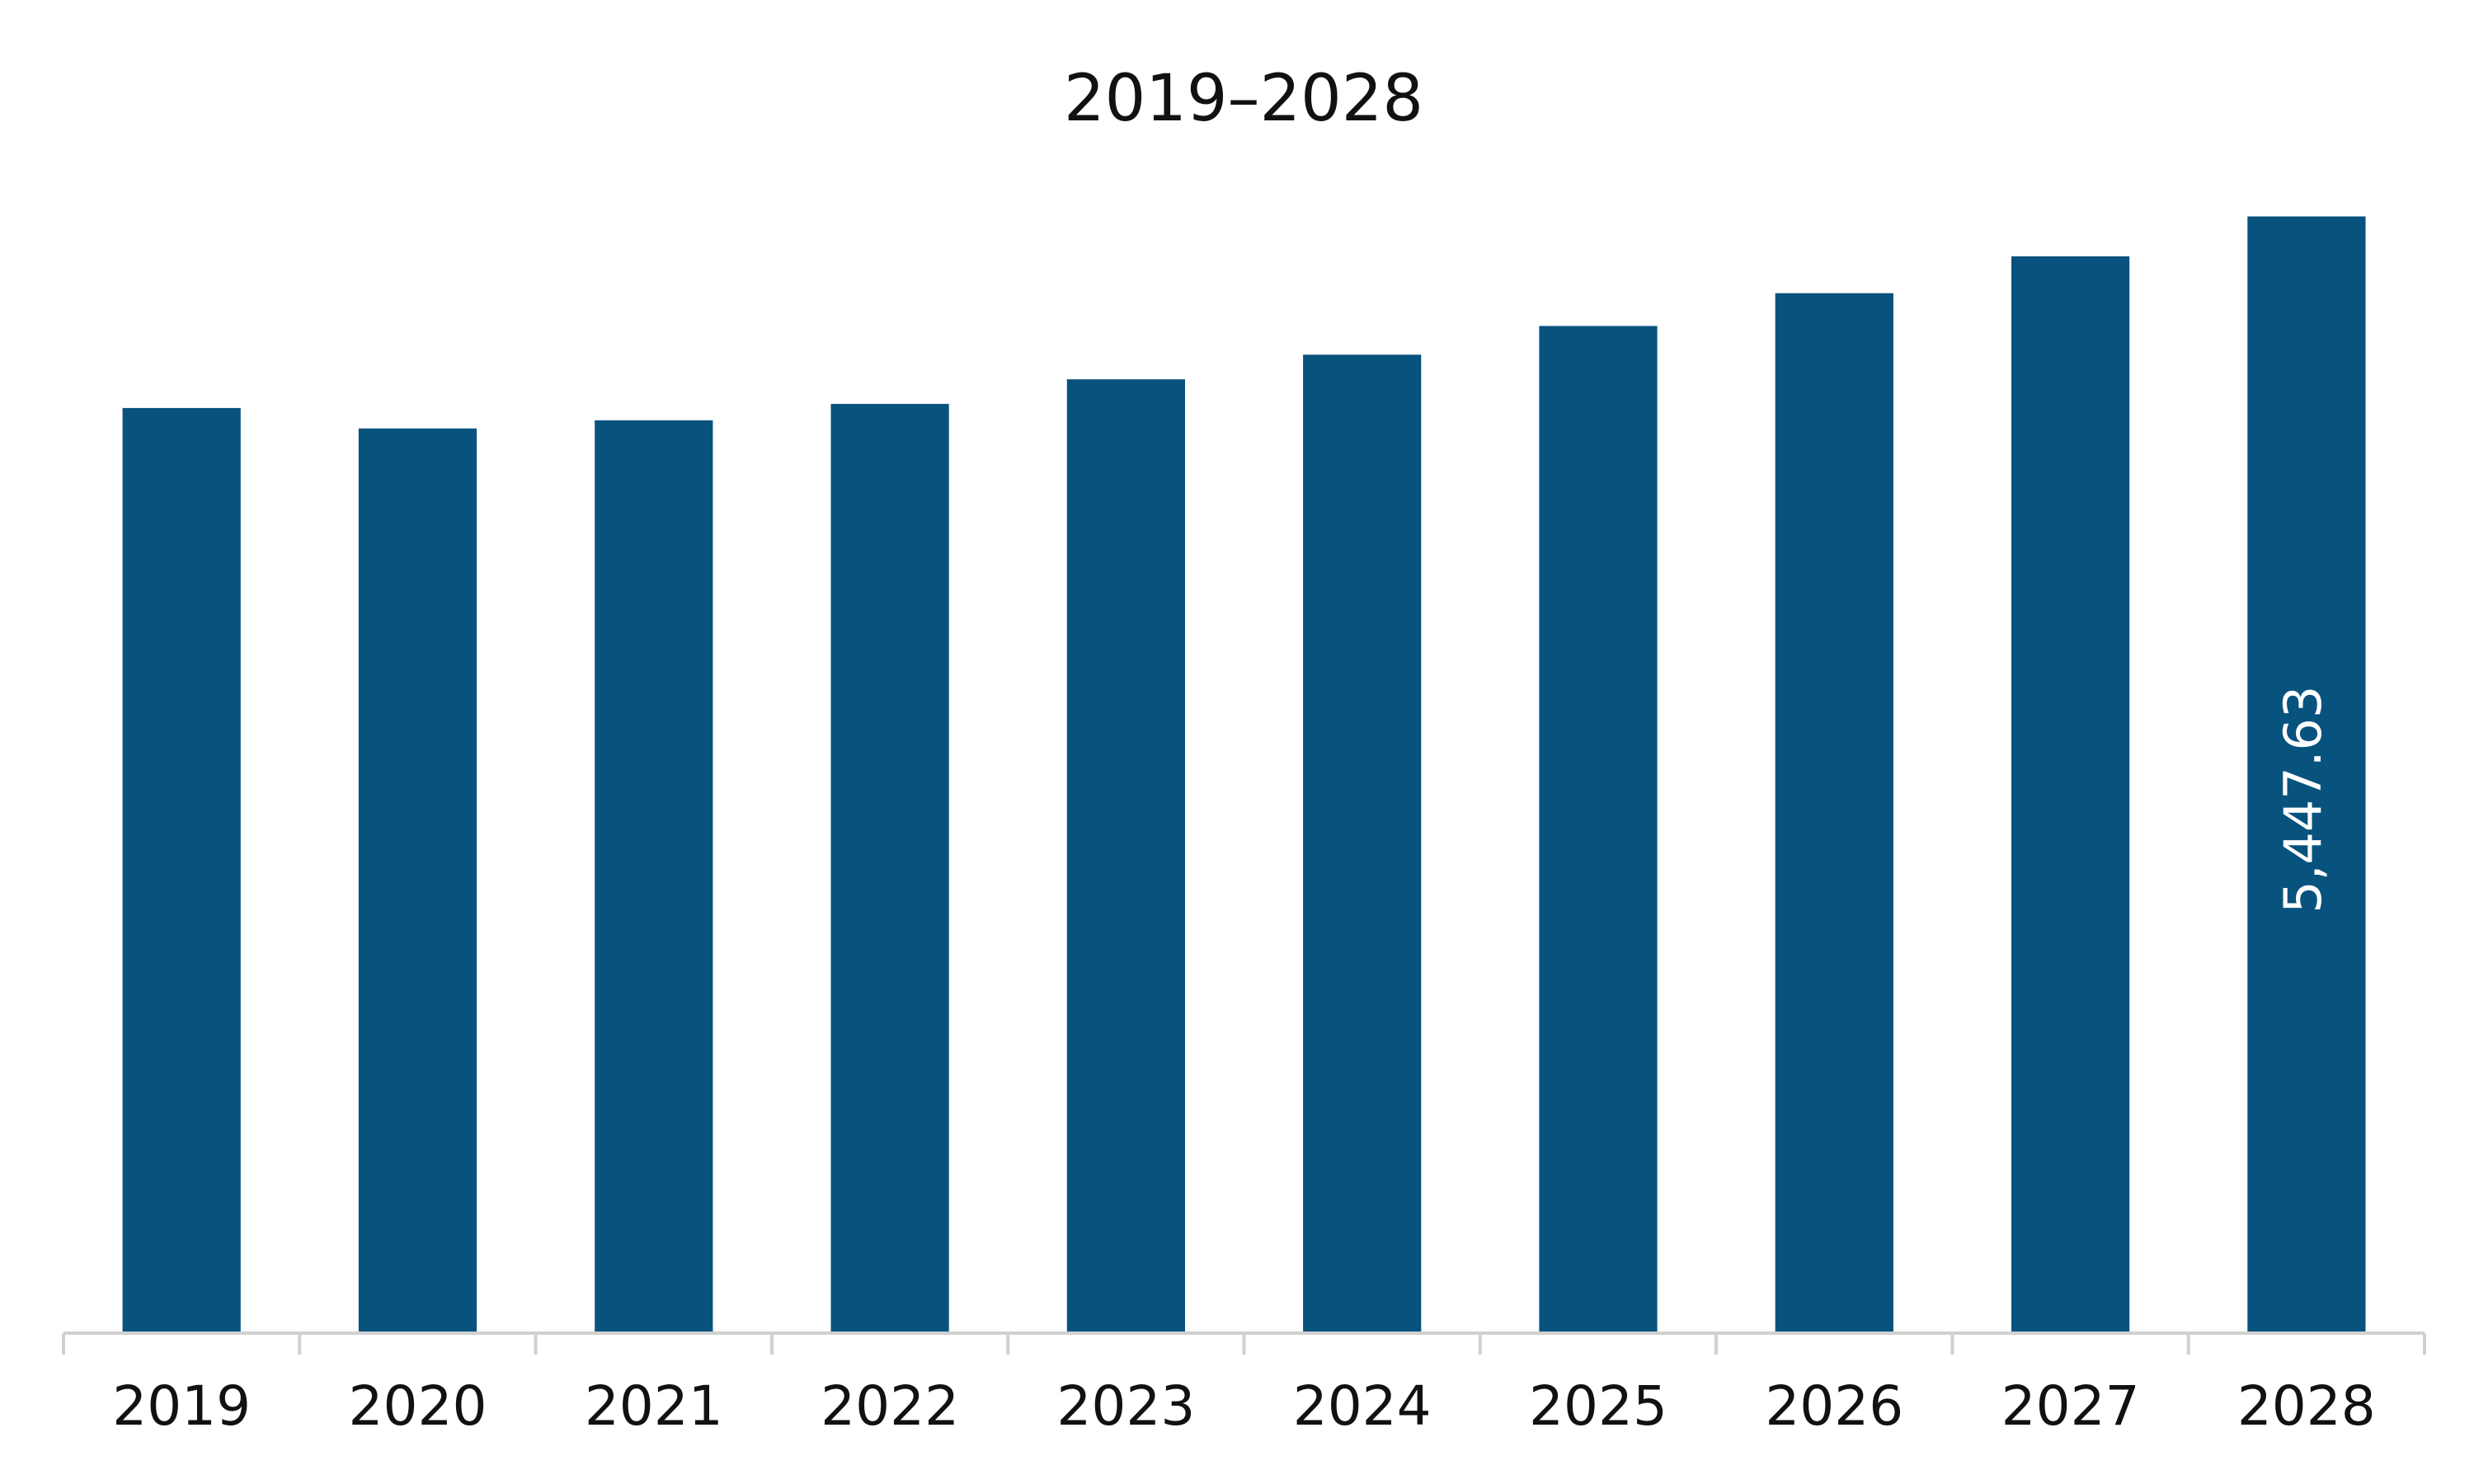 The height and width of the screenshot is (1484, 2474). What do you see at coordinates (889, 868) in the screenshot?
I see `bar-2022` at bounding box center [889, 868].